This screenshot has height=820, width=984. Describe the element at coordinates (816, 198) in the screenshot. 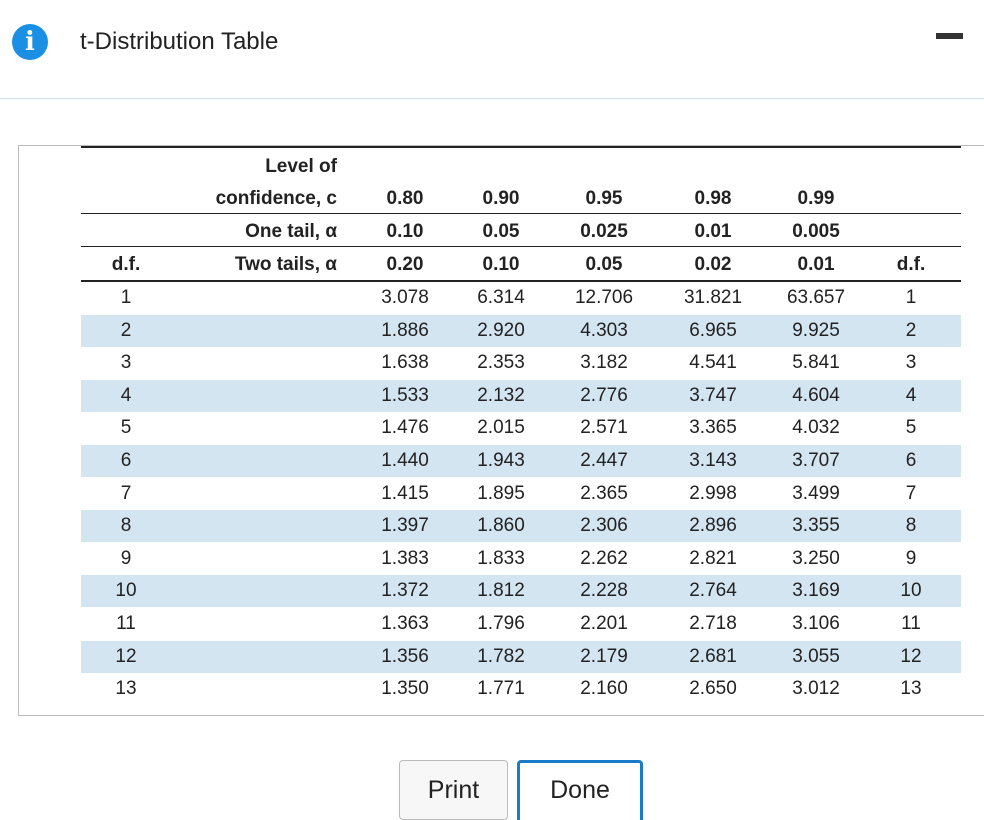

I see `header-value: 0.99` at that location.